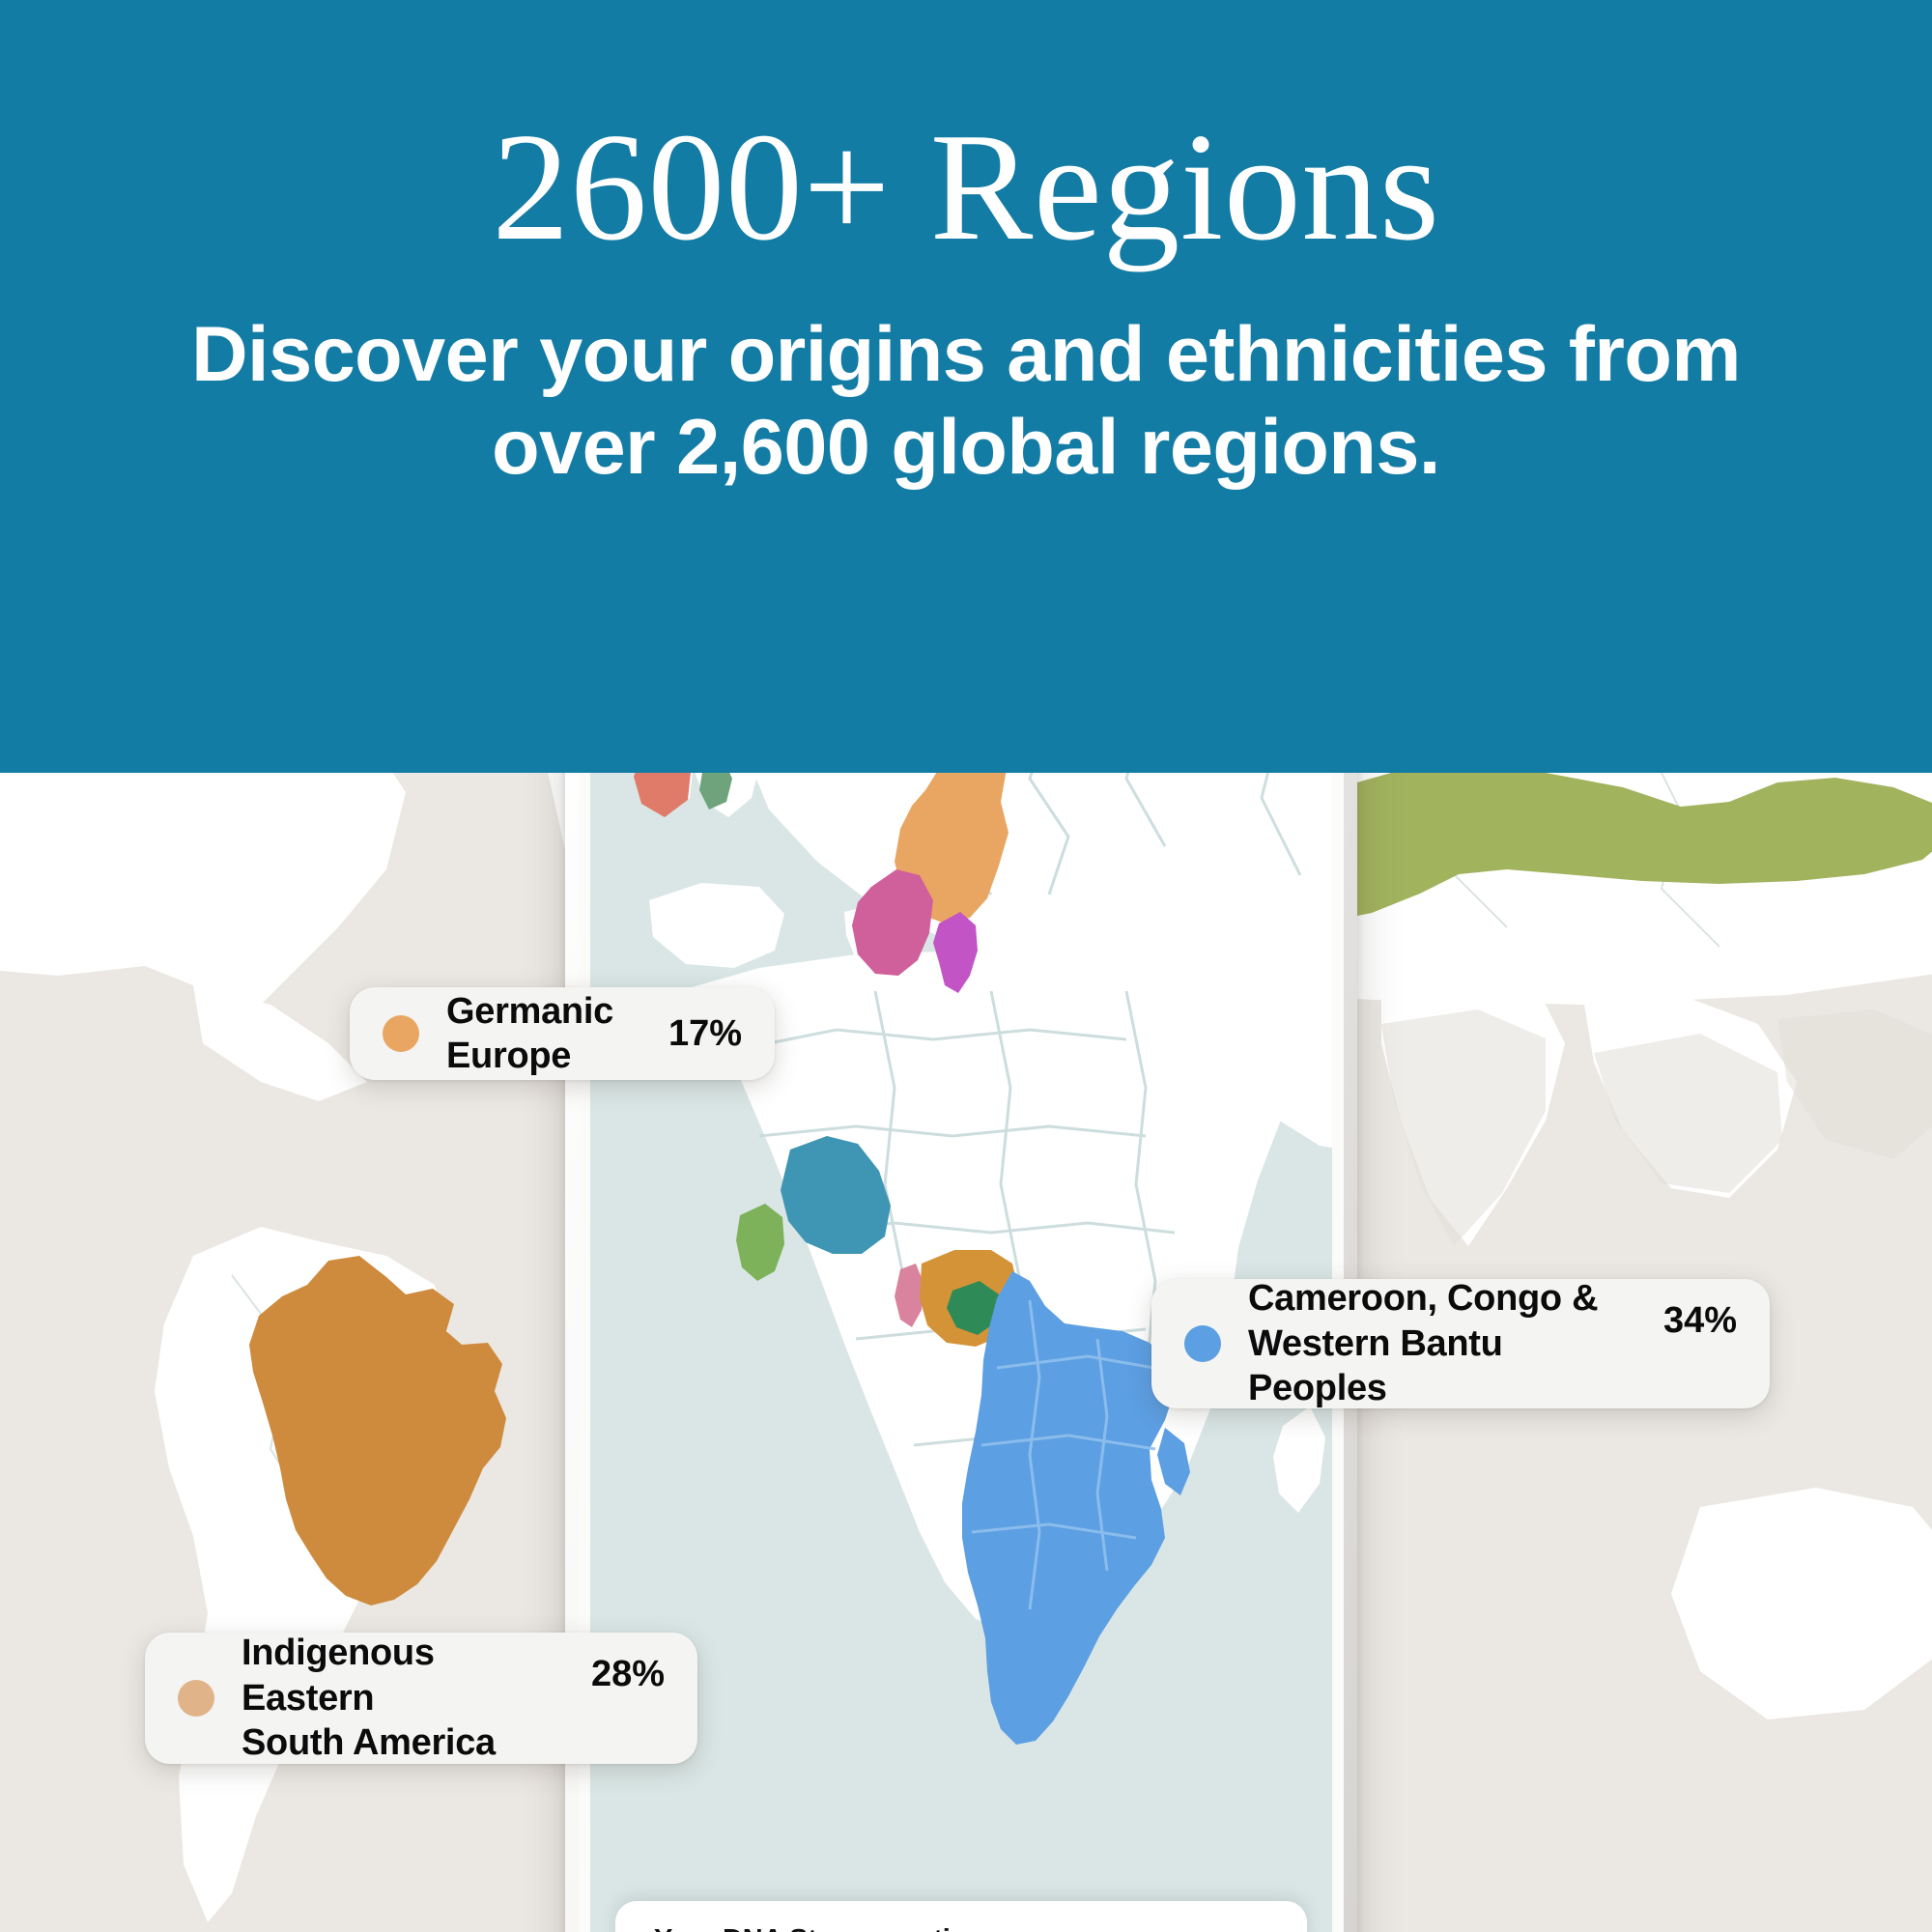  I want to click on ethnicity-label-wrap: Indigenous Eastern South America, so click(397, 1698).